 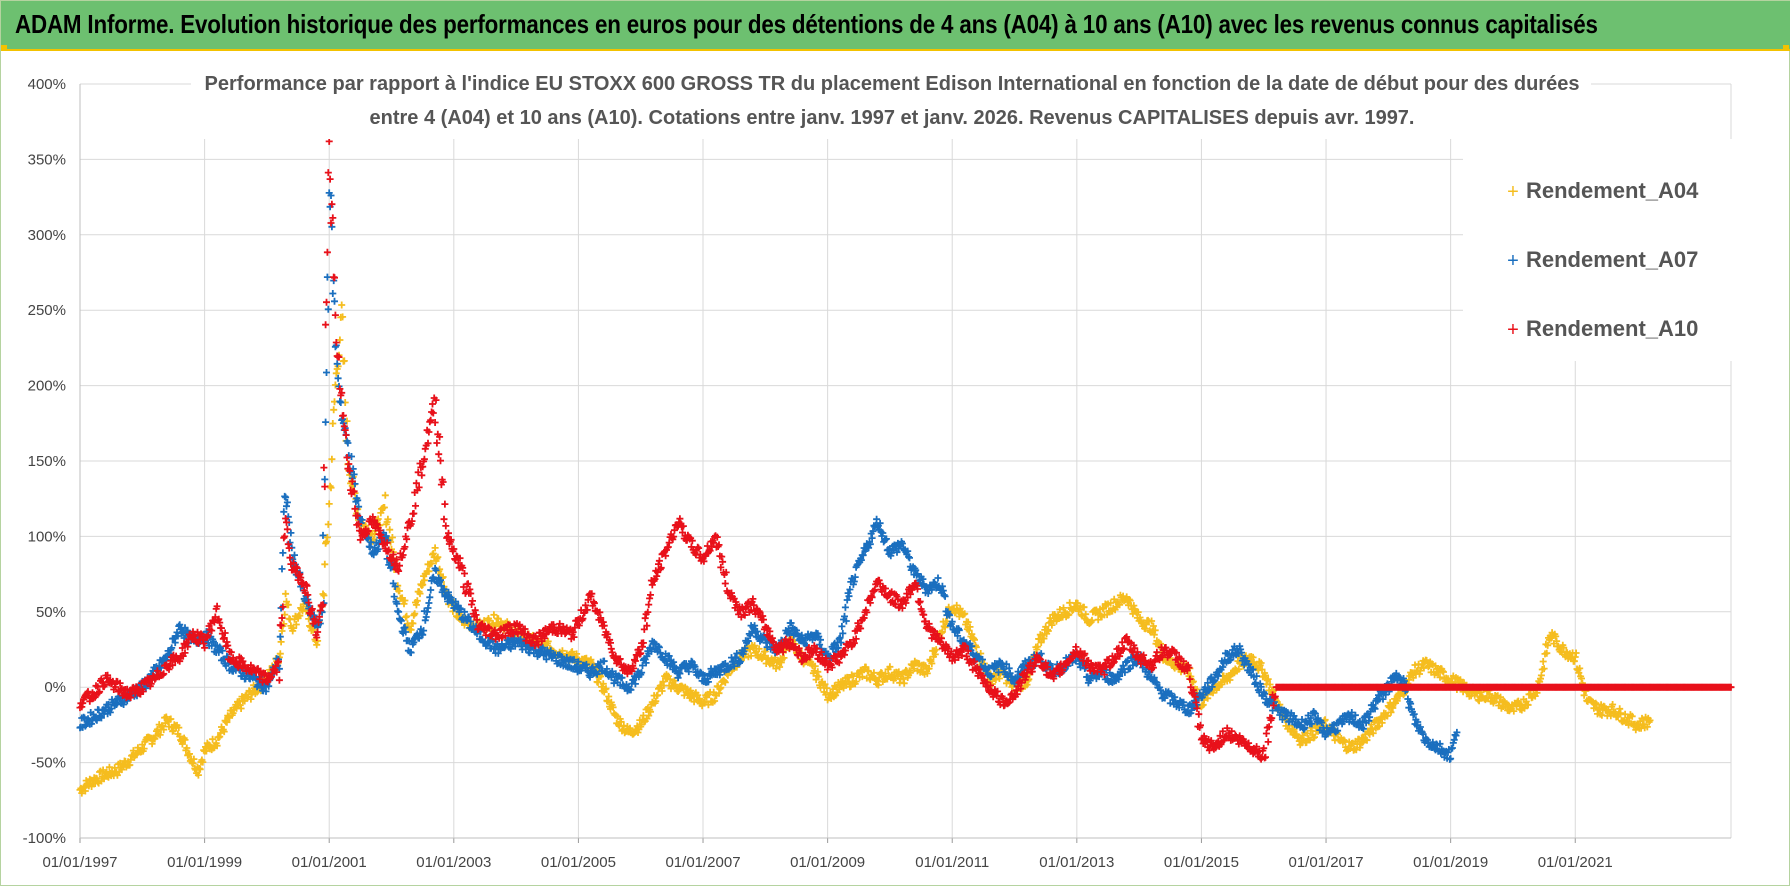 I want to click on y-tick-label: 250%, so click(x=47, y=310).